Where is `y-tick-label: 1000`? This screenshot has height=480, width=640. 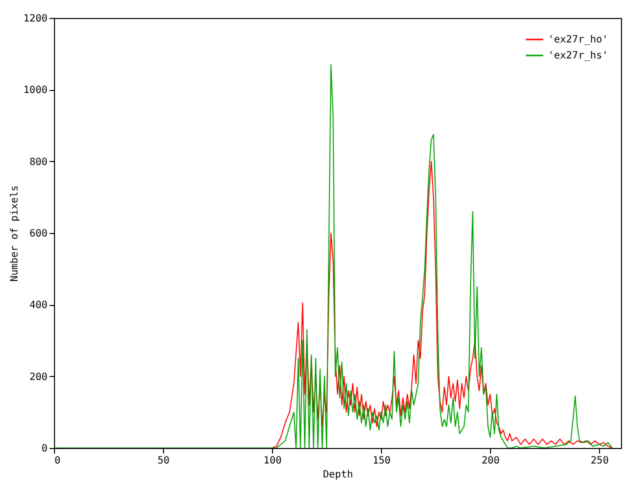 y-tick-label: 1000 is located at coordinates (35, 90).